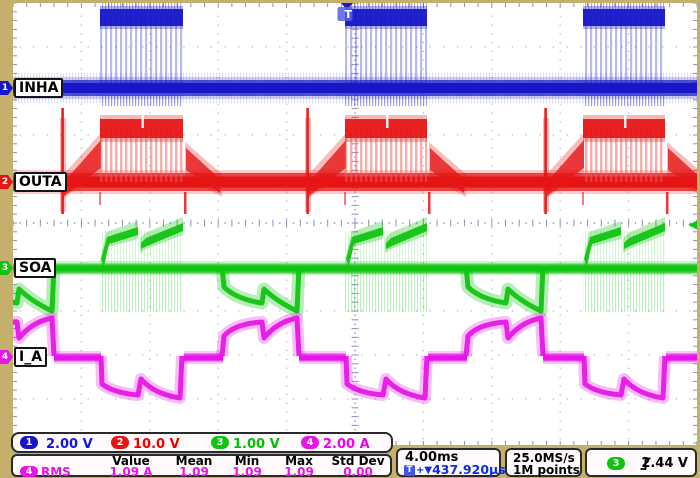 The width and height of the screenshot is (700, 478). I want to click on channel1-scale: 2.00 V, so click(69, 444).